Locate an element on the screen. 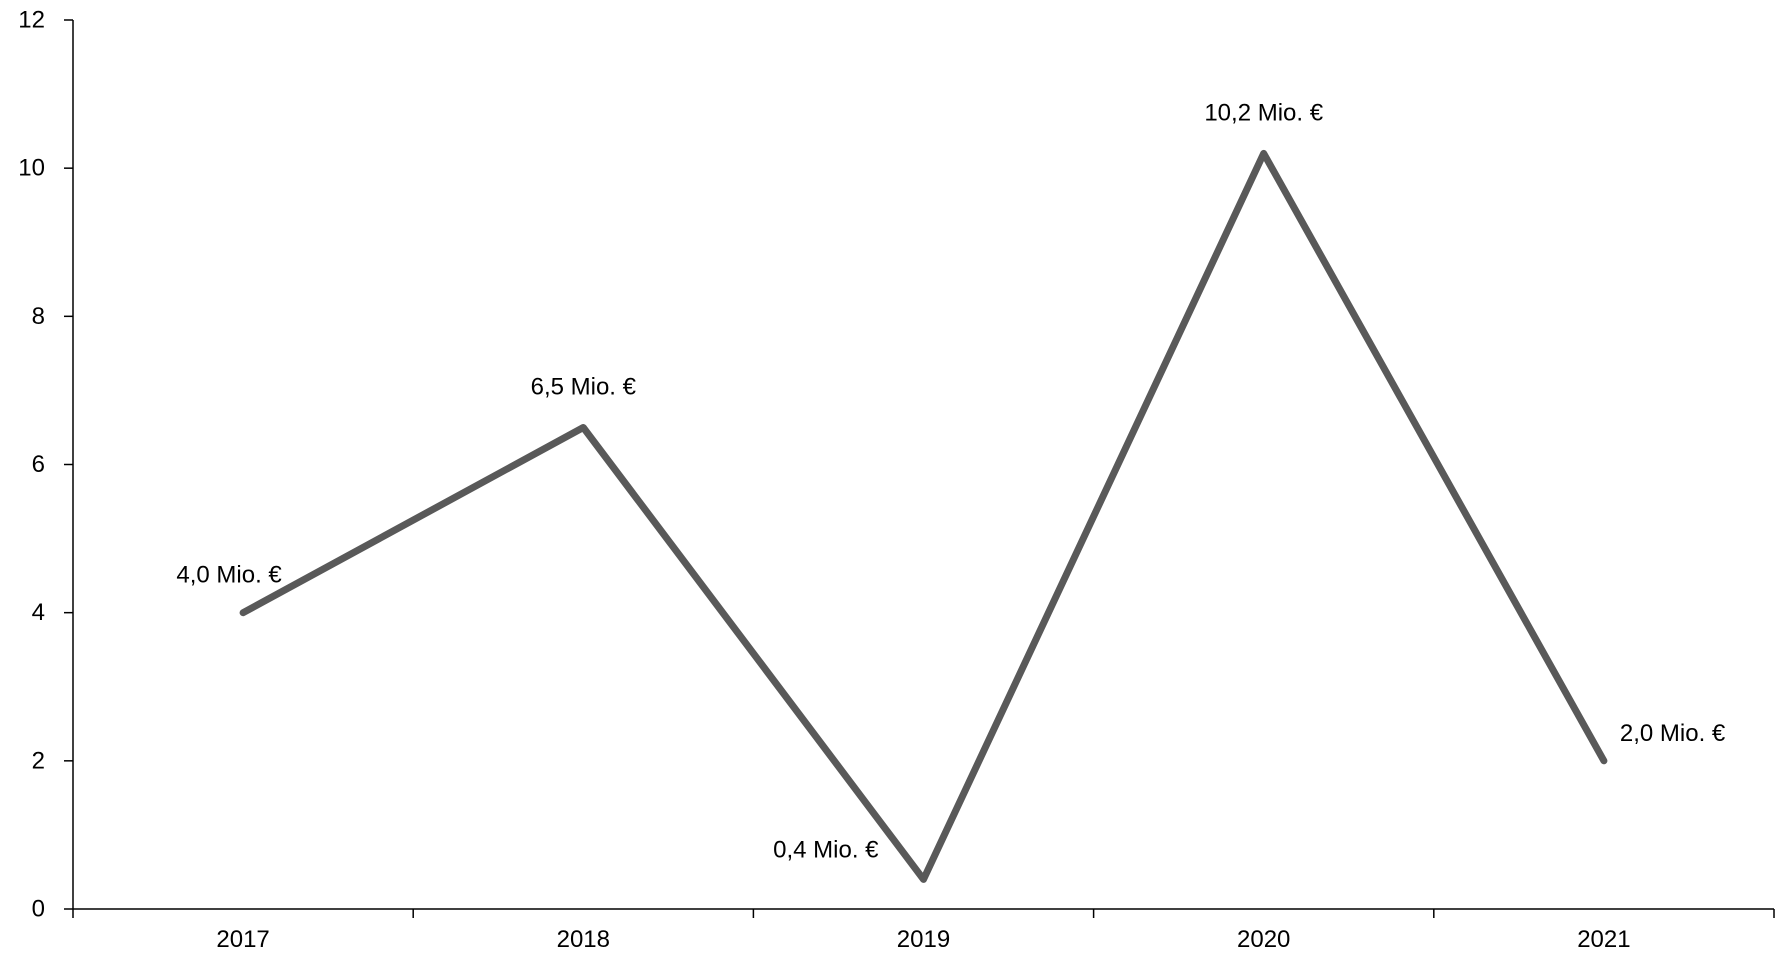 This screenshot has width=1779, height=955. y-tick-label: 2 is located at coordinates (38, 760).